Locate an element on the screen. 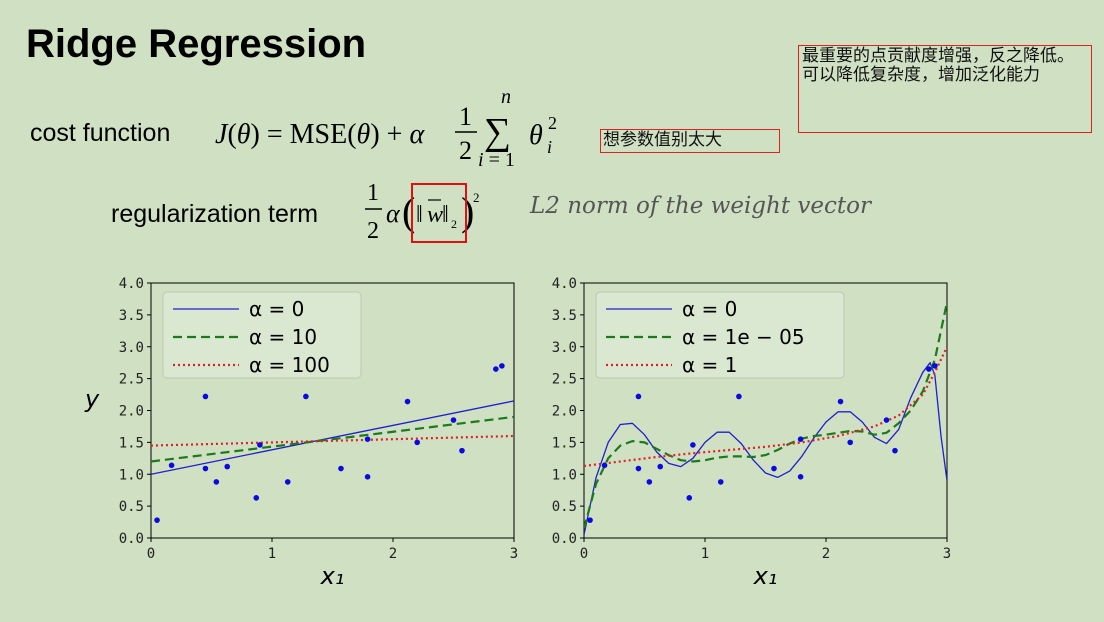 This screenshot has height=622, width=1104. y-tick-label: 4.0 is located at coordinates (564, 284).